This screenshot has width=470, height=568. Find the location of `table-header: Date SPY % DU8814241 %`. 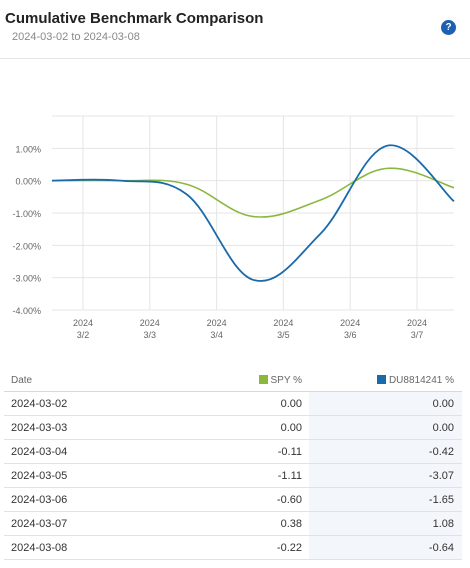

table-header: Date SPY % DU8814241 % is located at coordinates (233, 380).